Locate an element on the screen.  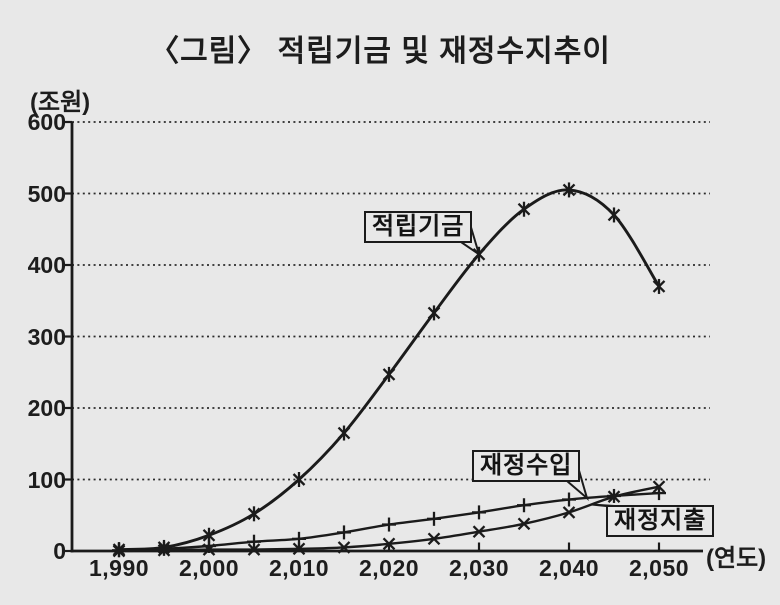
marker-fiscal-expenditure-2010 is located at coordinates (299, 549).